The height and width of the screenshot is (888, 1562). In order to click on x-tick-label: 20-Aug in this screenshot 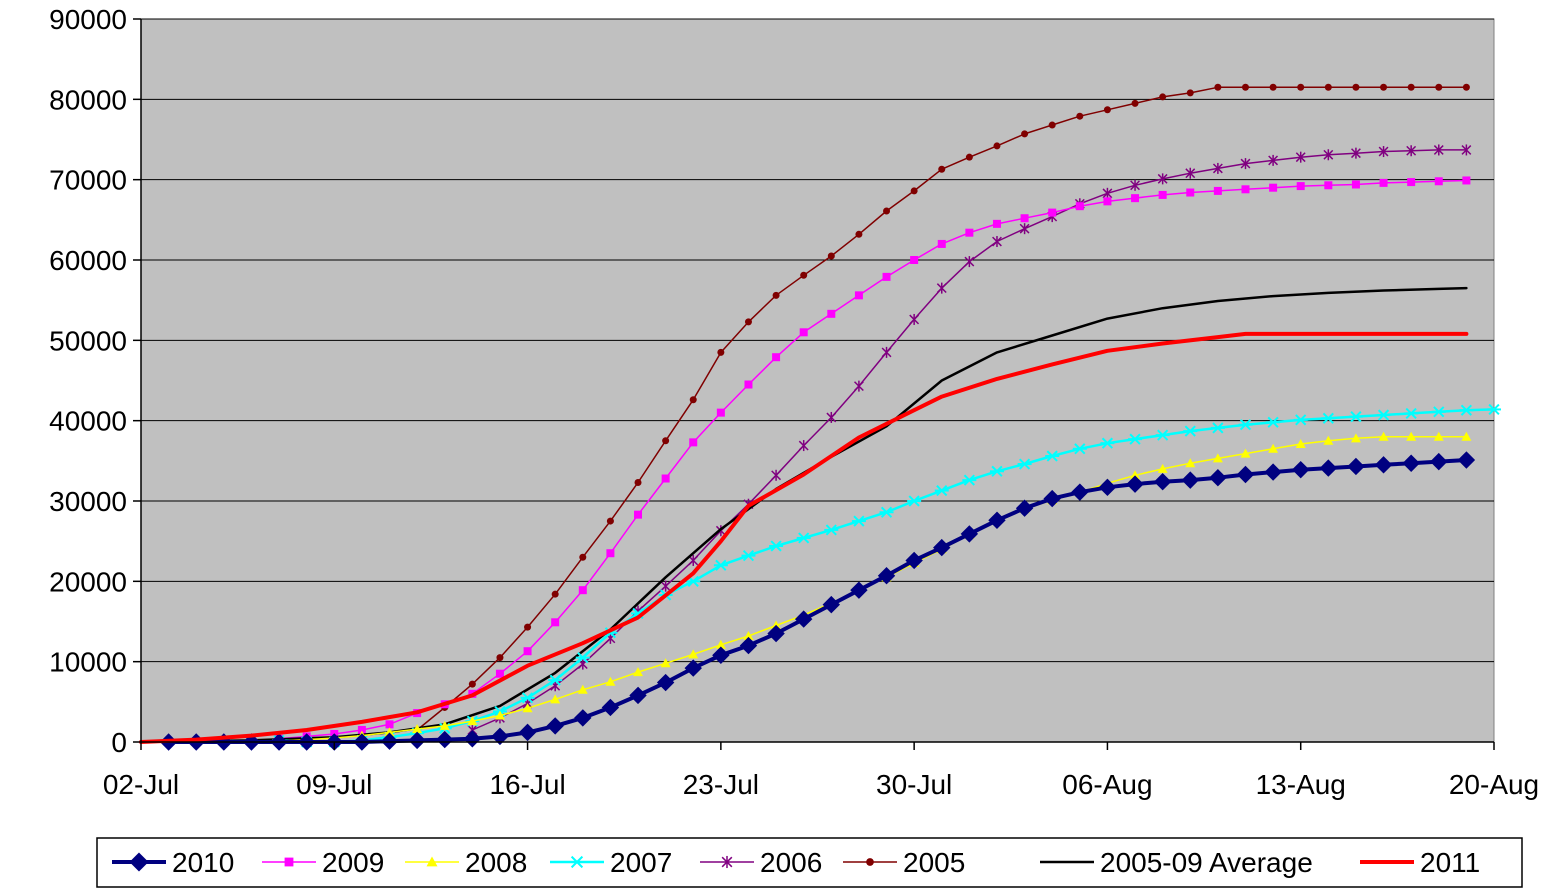, I will do `click(1494, 784)`.